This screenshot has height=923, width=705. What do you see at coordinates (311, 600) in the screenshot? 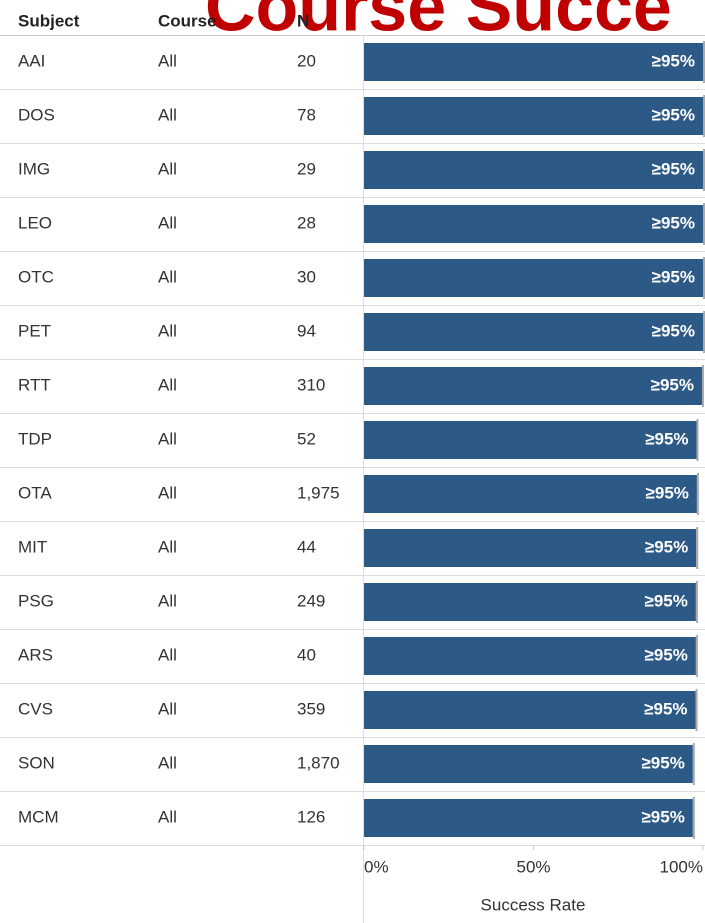
I see `n-value: 249` at bounding box center [311, 600].